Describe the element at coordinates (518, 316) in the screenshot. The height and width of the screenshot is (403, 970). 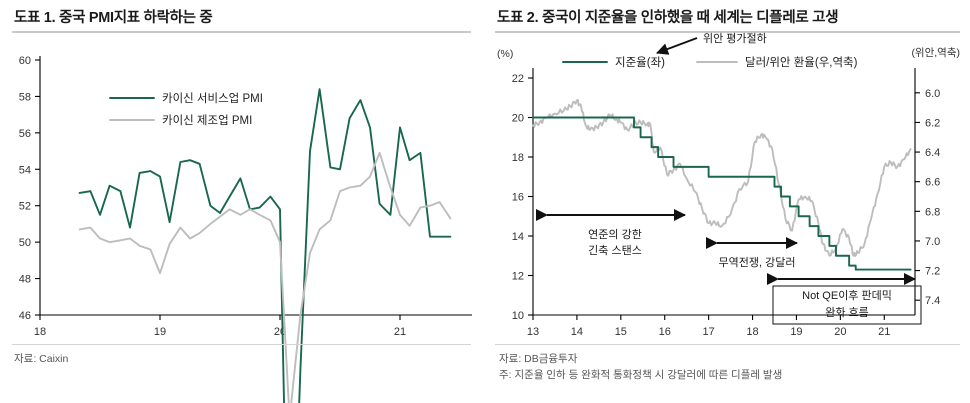
I see `svg-text: 10` at that location.